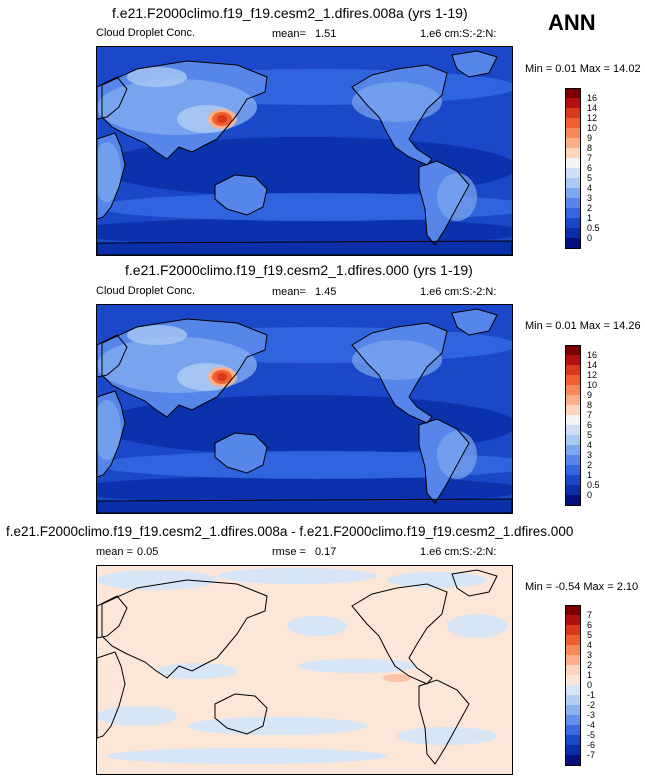  What do you see at coordinates (591, 714) in the screenshot?
I see `colorbar-tick-label: -3` at bounding box center [591, 714].